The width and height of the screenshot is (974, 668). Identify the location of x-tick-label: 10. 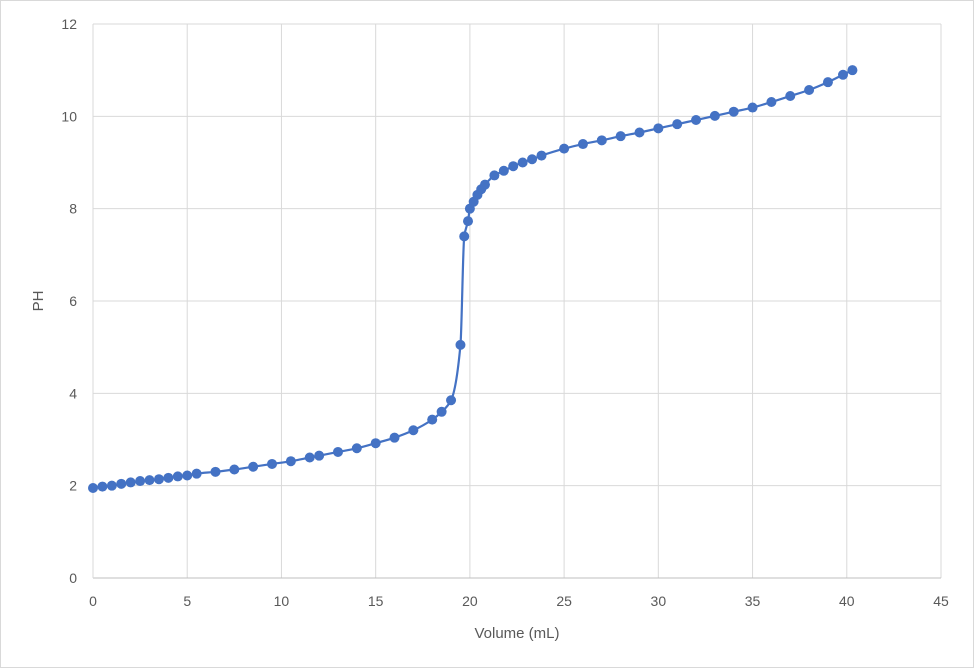
(282, 601).